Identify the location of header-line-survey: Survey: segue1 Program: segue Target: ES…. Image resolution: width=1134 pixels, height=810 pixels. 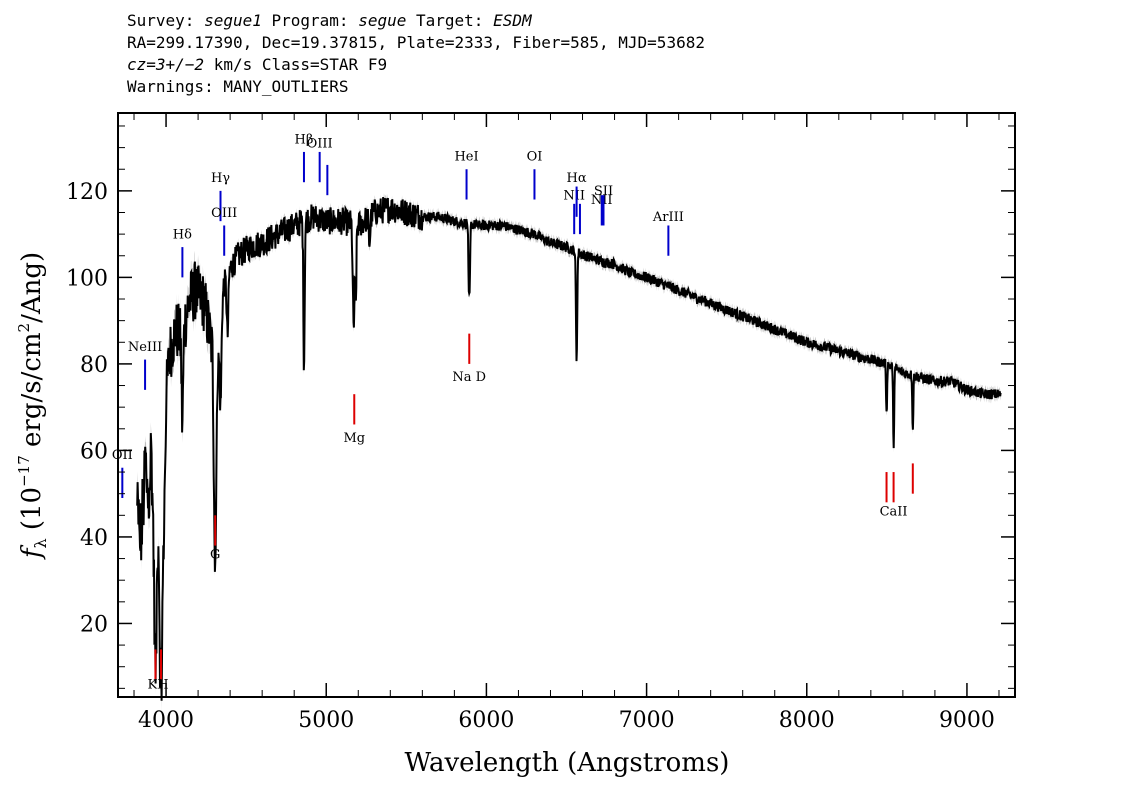
(416, 21).